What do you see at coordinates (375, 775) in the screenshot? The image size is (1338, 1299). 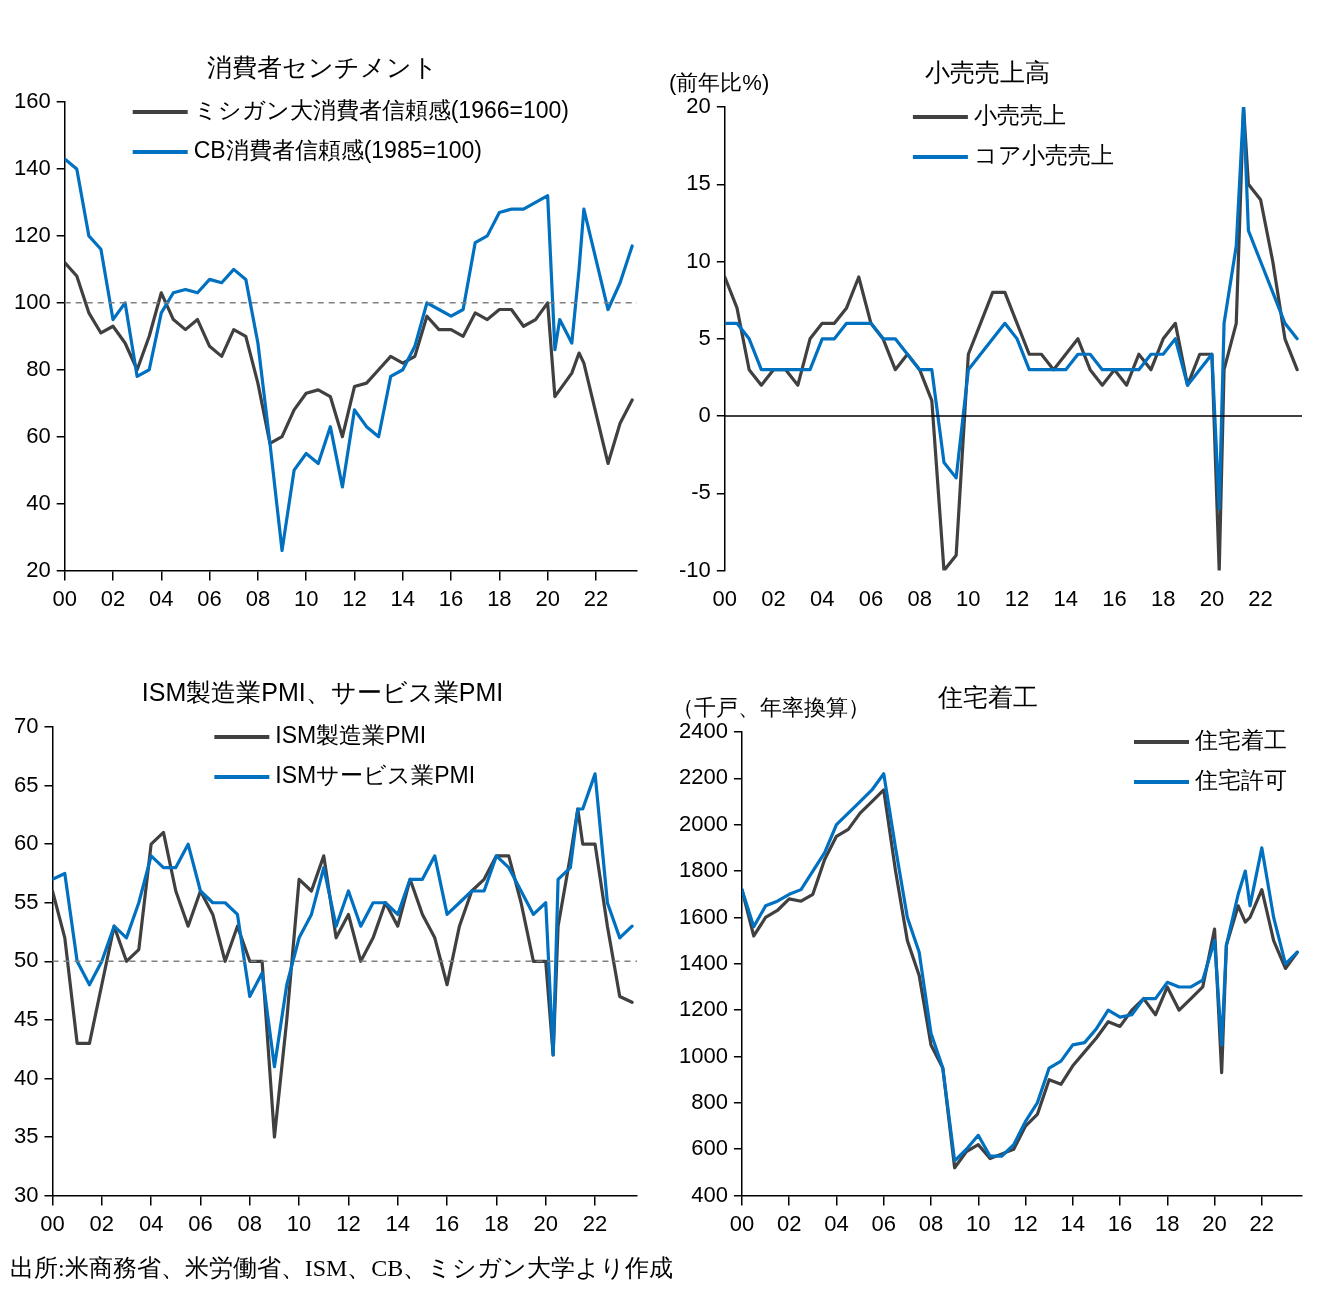 I see `legend-label: ISMサービス業PMI` at bounding box center [375, 775].